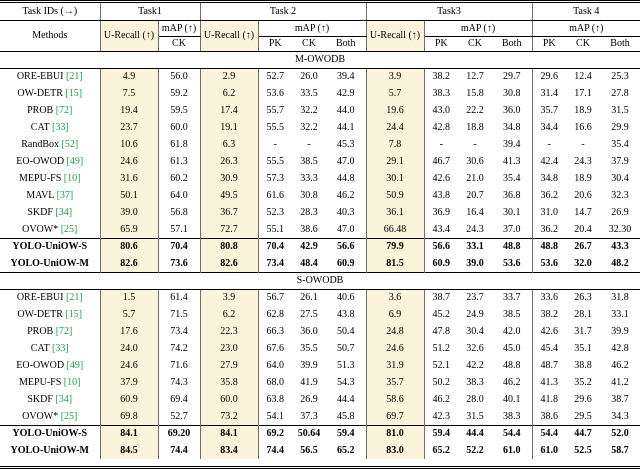  I want to click on value-cell: 71.5, so click(179, 314).